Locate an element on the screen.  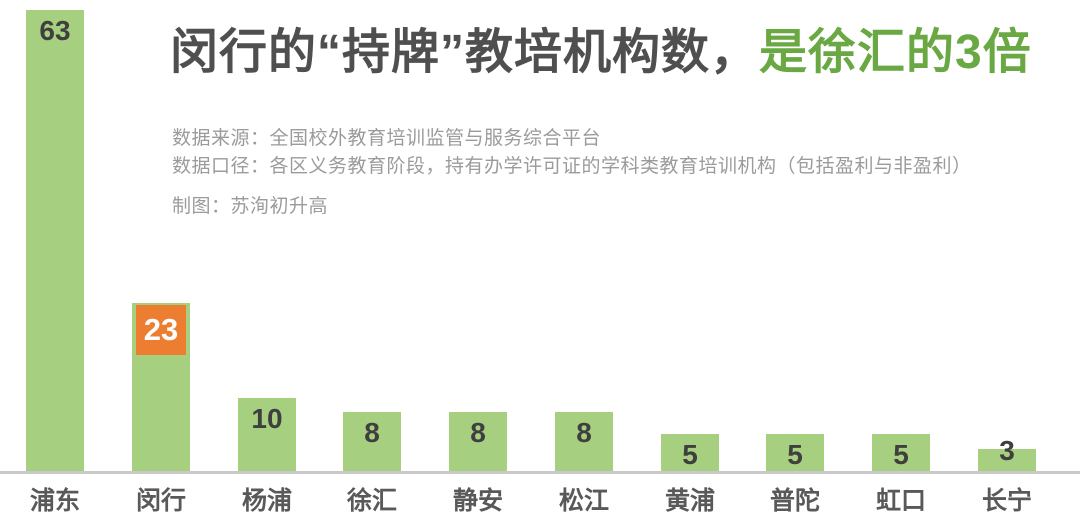
category-label-普陀: 普陀 is located at coordinates (794, 501).